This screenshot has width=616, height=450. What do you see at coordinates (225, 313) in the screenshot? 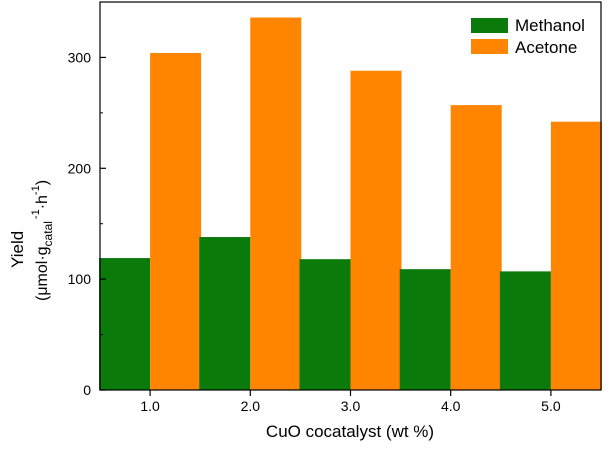
I see `bar-methanol-2.0` at bounding box center [225, 313].